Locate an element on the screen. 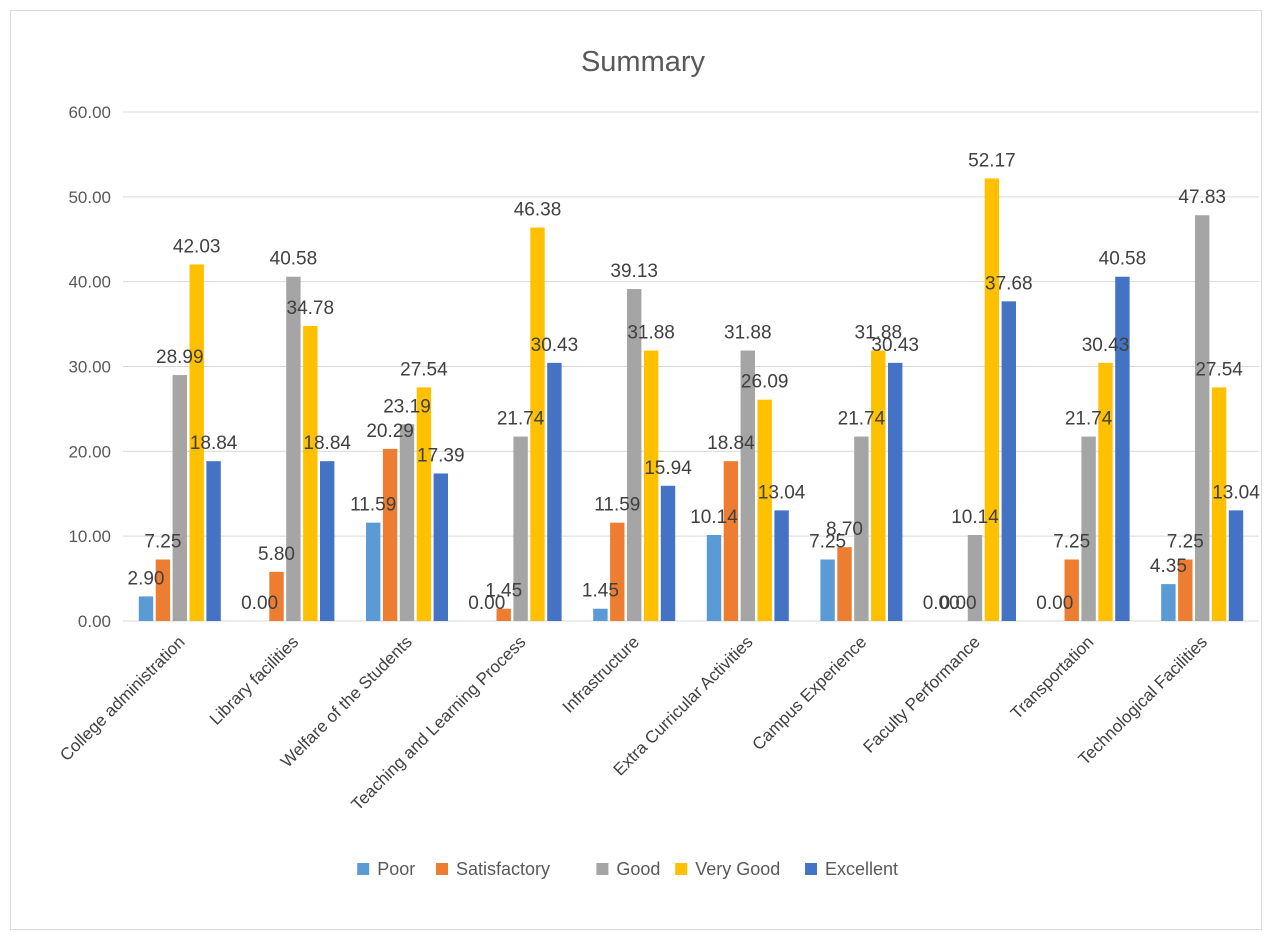 The width and height of the screenshot is (1264, 935). category-label: Library facilities is located at coordinates (254, 680).